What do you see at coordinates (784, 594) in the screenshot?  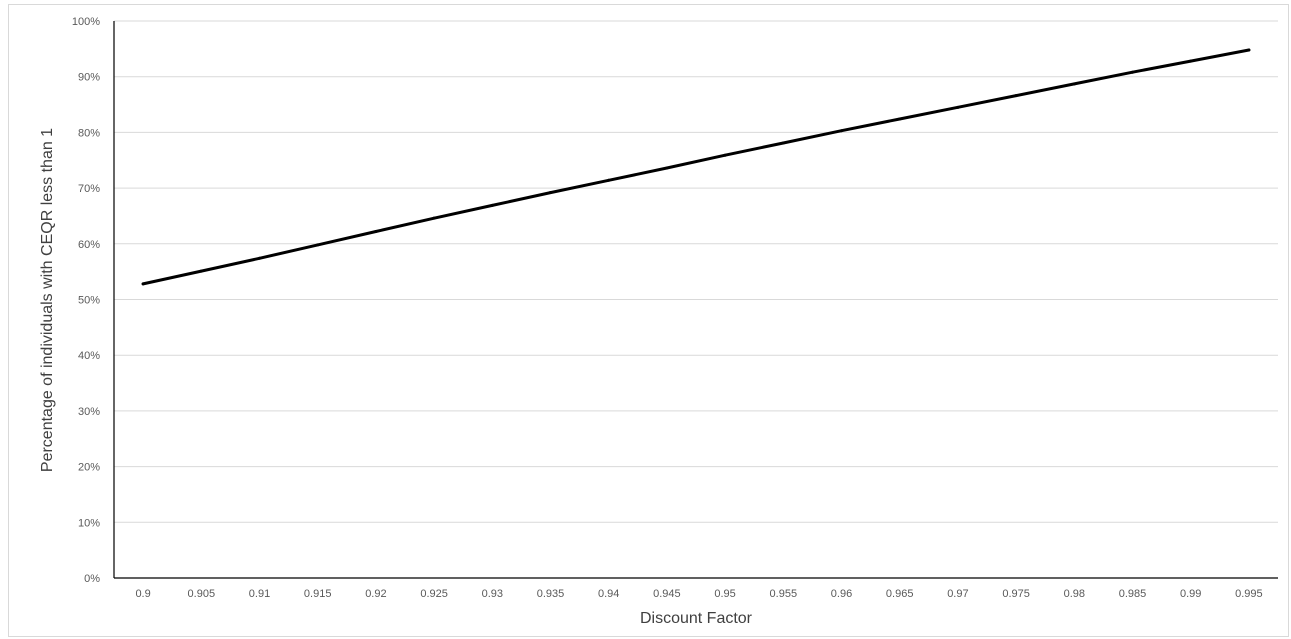 I see `x-tick-label: 0.955` at bounding box center [784, 594].